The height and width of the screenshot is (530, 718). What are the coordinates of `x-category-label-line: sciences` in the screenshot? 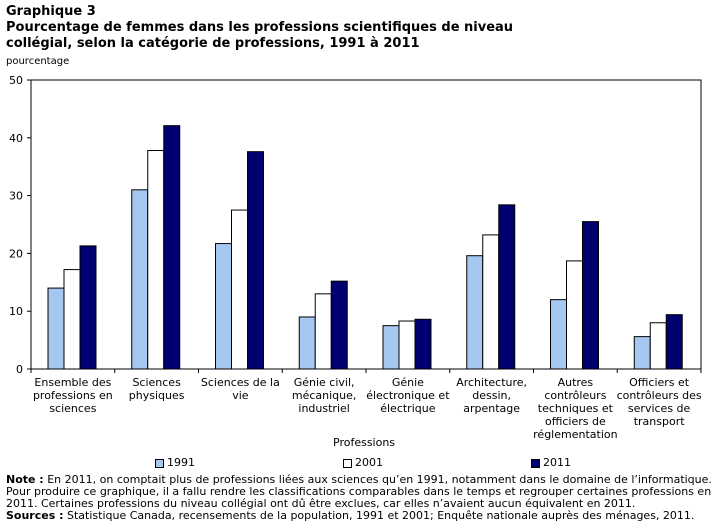 It's located at (72, 408).